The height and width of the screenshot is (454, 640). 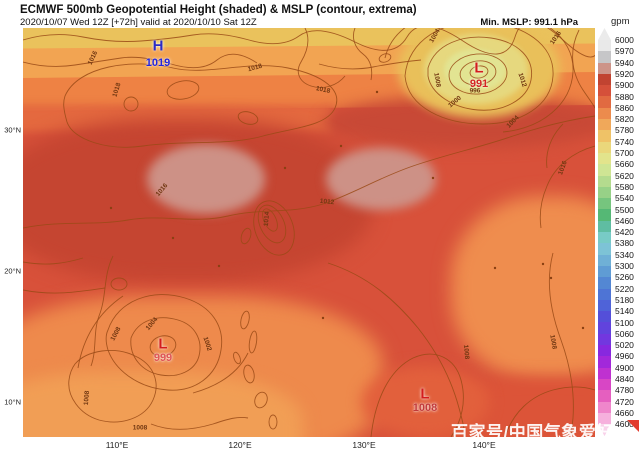 What do you see at coordinates (12, 402) in the screenshot?
I see `lat-tick-label: 10°N` at bounding box center [12, 402].